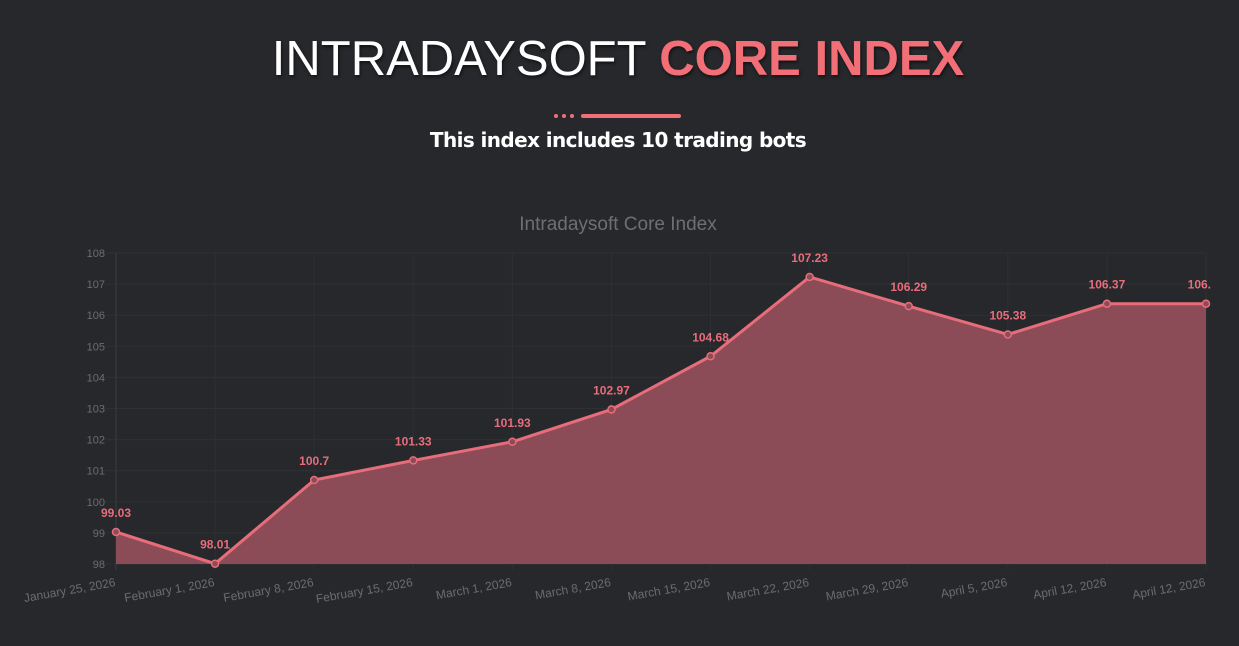 The image size is (1239, 646). What do you see at coordinates (631, 116) in the screenshot?
I see `divider-bar` at bounding box center [631, 116].